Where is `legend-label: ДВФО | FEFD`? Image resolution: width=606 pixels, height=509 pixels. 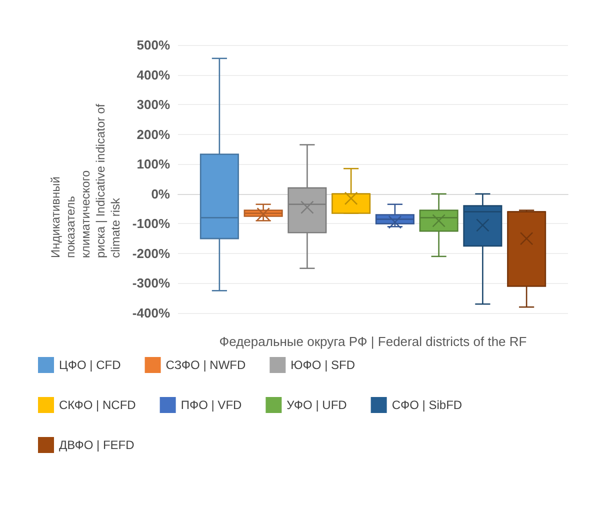 legend-label: ДВФО | FEFD is located at coordinates (97, 445).